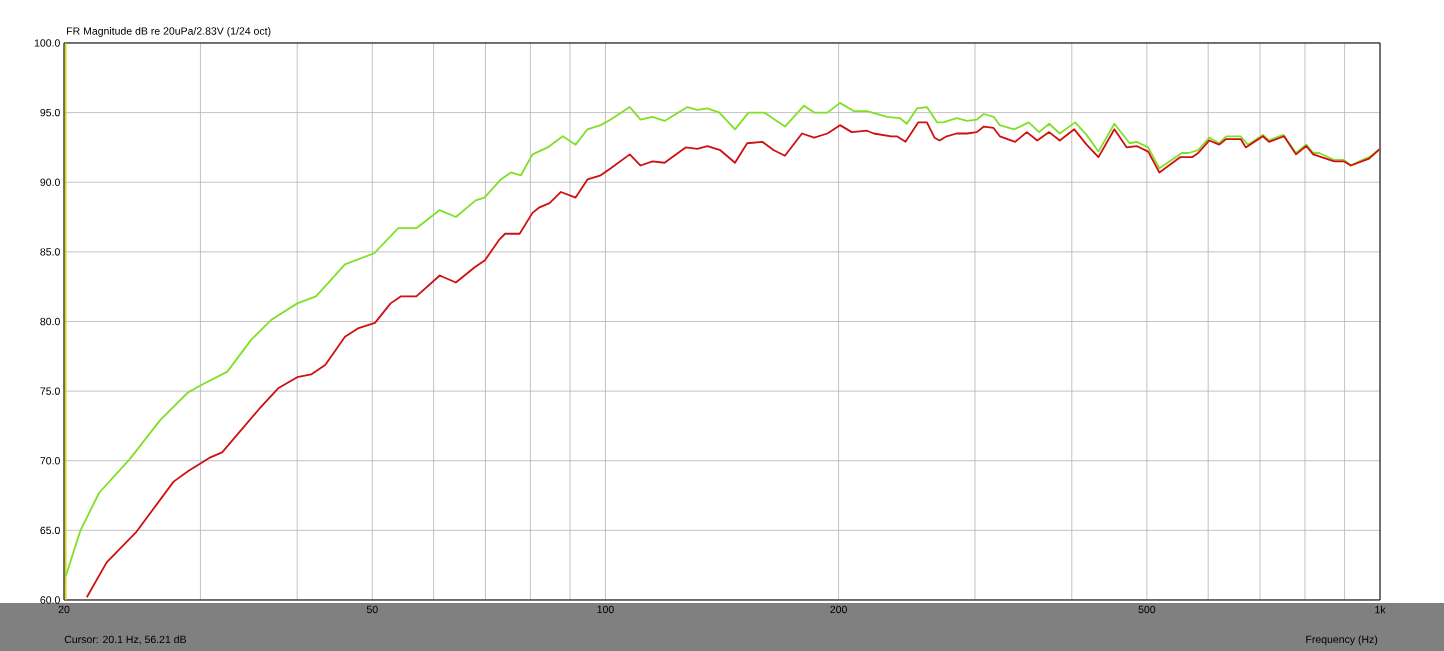 The width and height of the screenshot is (1444, 651). I want to click on x-tick-label: 1k, so click(1380, 609).